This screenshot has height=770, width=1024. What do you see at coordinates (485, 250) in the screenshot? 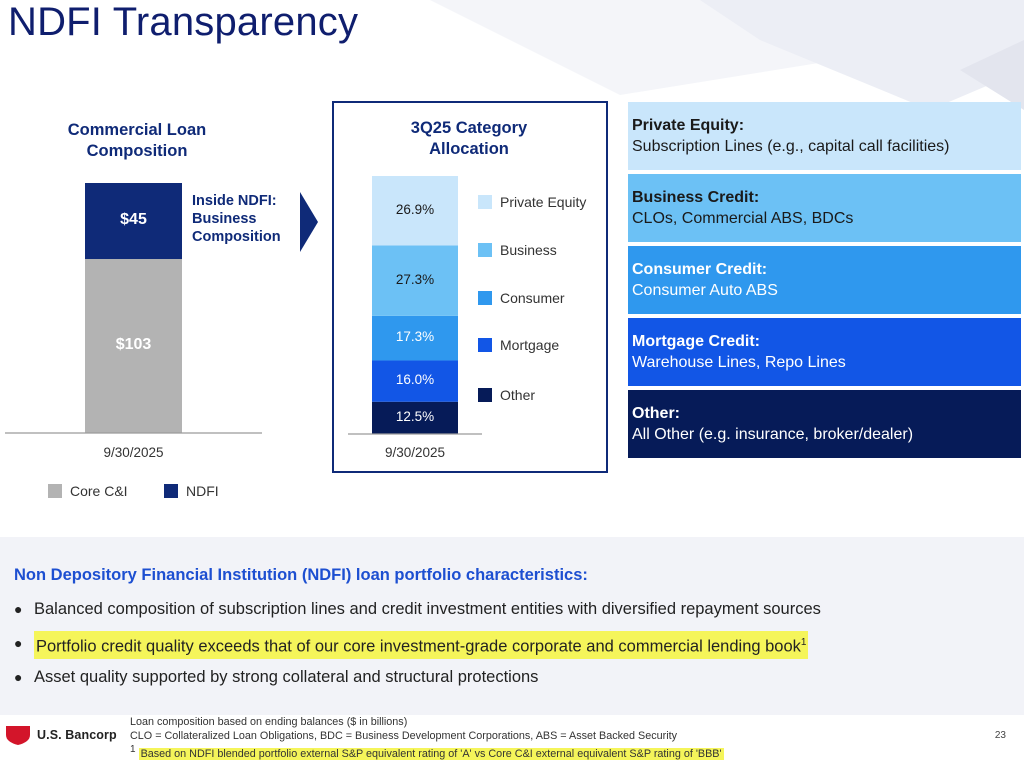
I see `legend-swatch-business` at bounding box center [485, 250].